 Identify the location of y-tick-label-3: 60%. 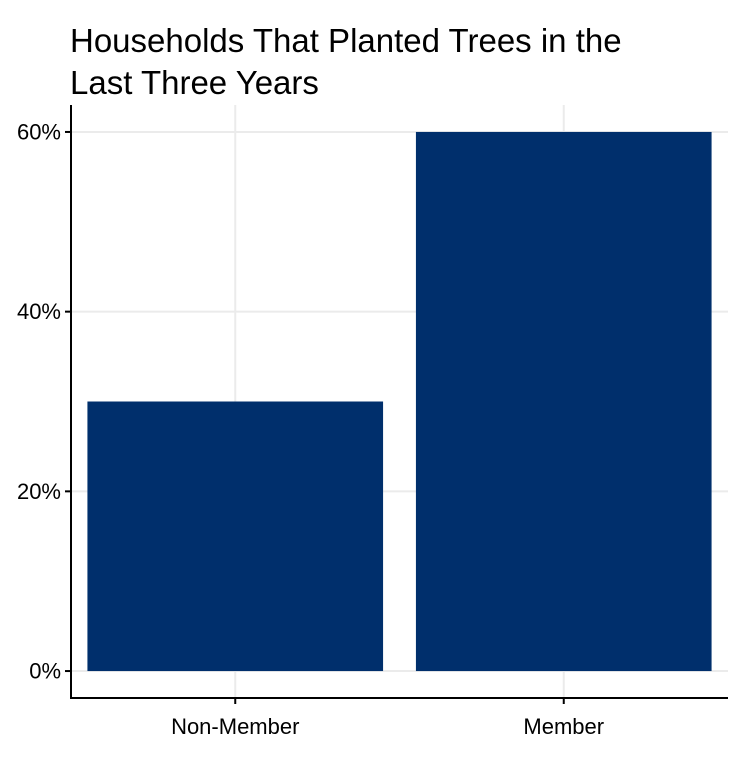
(39, 131).